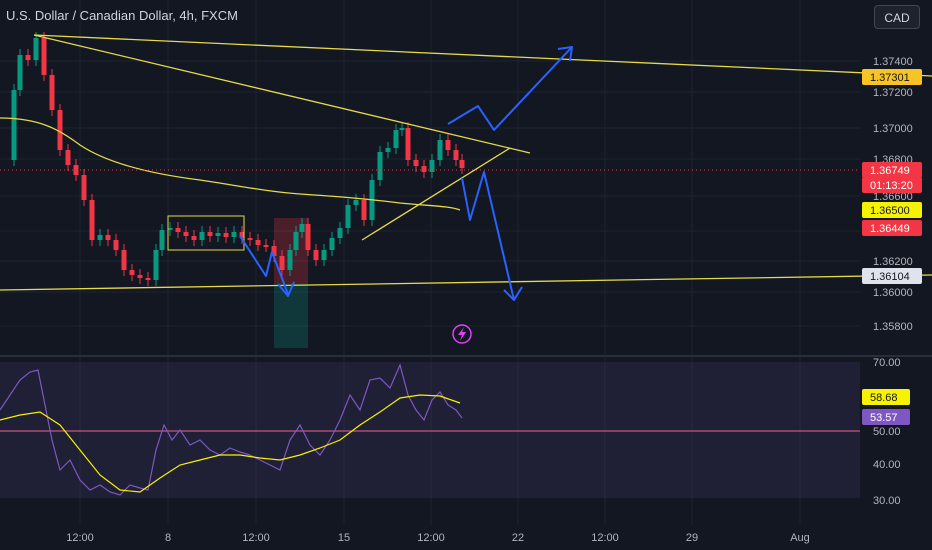 The width and height of the screenshot is (932, 550). I want to click on upper-resistance-trendline, so click(482, 55).